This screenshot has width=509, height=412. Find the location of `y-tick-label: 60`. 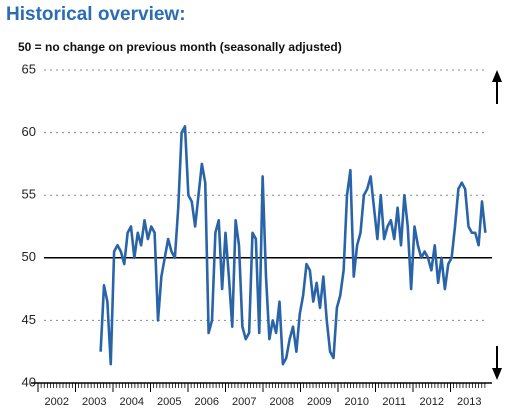

y-tick-label: 60 is located at coordinates (29, 131).